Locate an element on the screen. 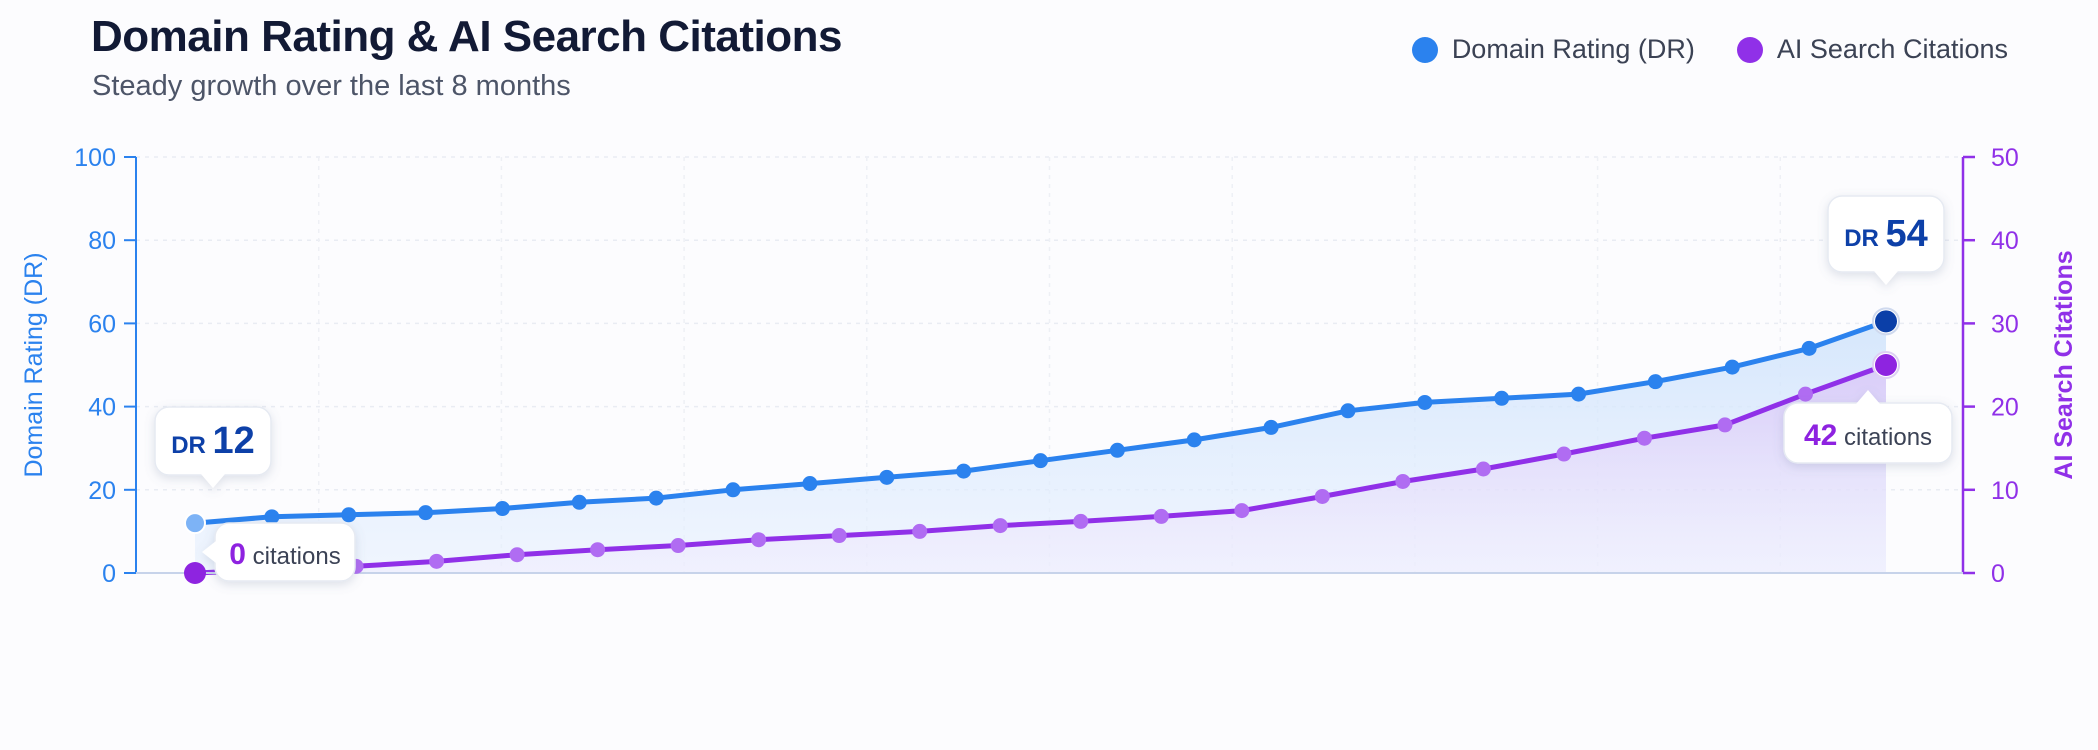 The image size is (2098, 750). callout-citations-end-text: 42 citations is located at coordinates (1868, 435).